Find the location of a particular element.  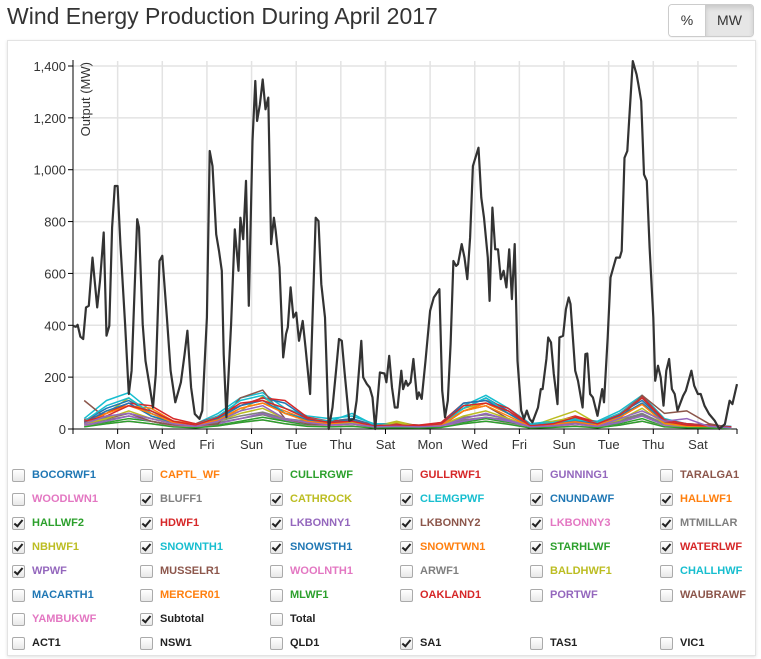

legend-item-hallwf1: HALLWF1 is located at coordinates (696, 499).